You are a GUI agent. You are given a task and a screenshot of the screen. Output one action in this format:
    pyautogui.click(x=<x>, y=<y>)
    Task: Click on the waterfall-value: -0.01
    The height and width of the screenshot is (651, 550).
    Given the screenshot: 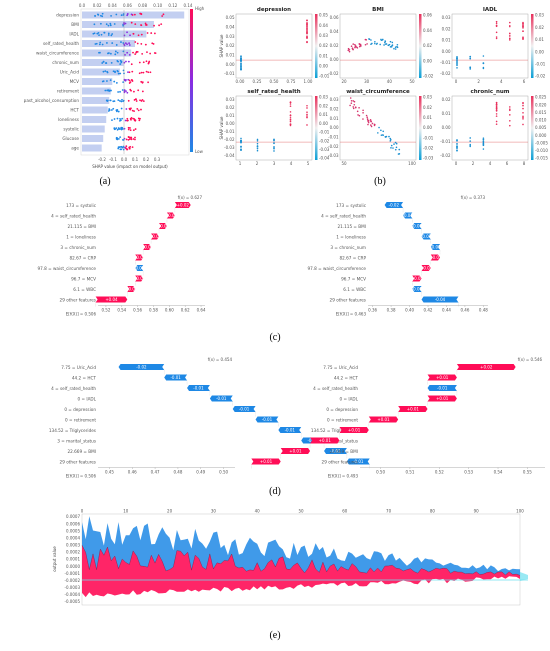 What is the action you would take?
    pyautogui.click(x=198, y=387)
    